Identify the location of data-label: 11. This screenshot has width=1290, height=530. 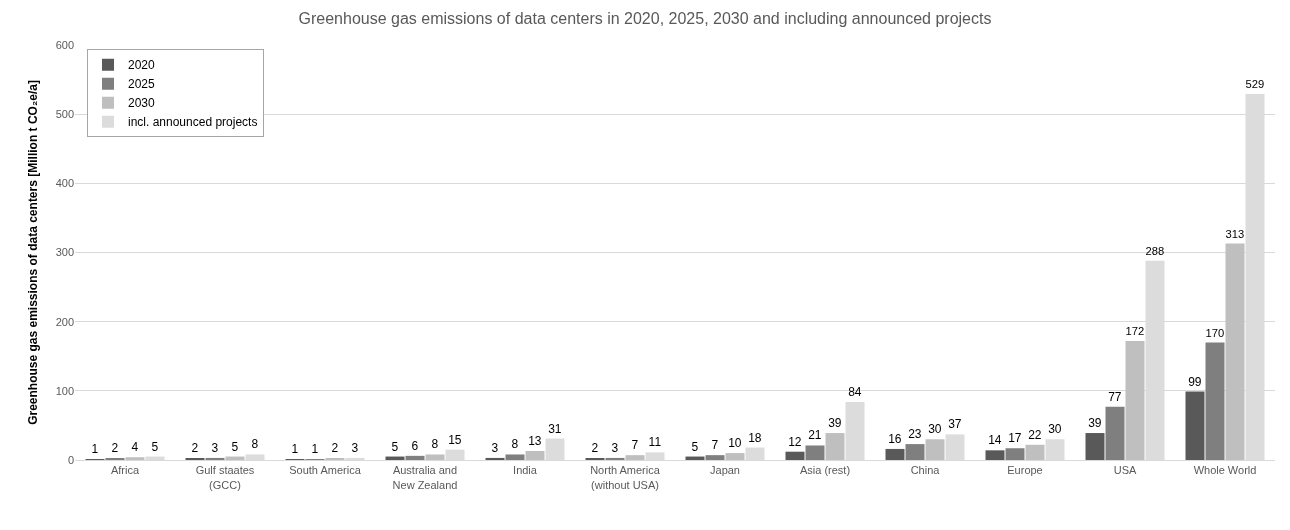
(655, 442).